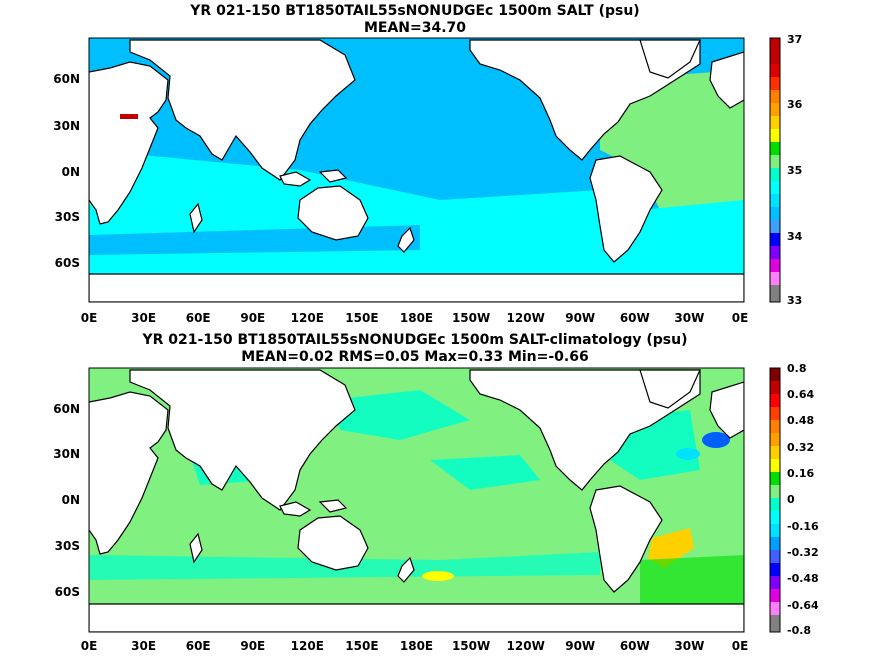 The height and width of the screenshot is (656, 875). Describe the element at coordinates (795, 104) in the screenshot. I see `colorbar-label: 36` at that location.